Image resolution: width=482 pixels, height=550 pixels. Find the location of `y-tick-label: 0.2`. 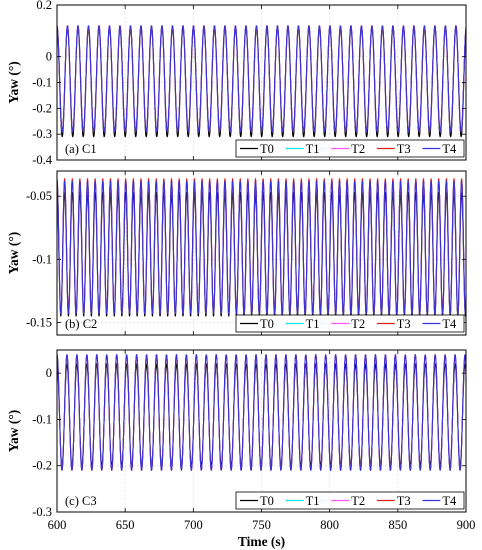

y-tick-label: 0.2 is located at coordinates (44, 6).